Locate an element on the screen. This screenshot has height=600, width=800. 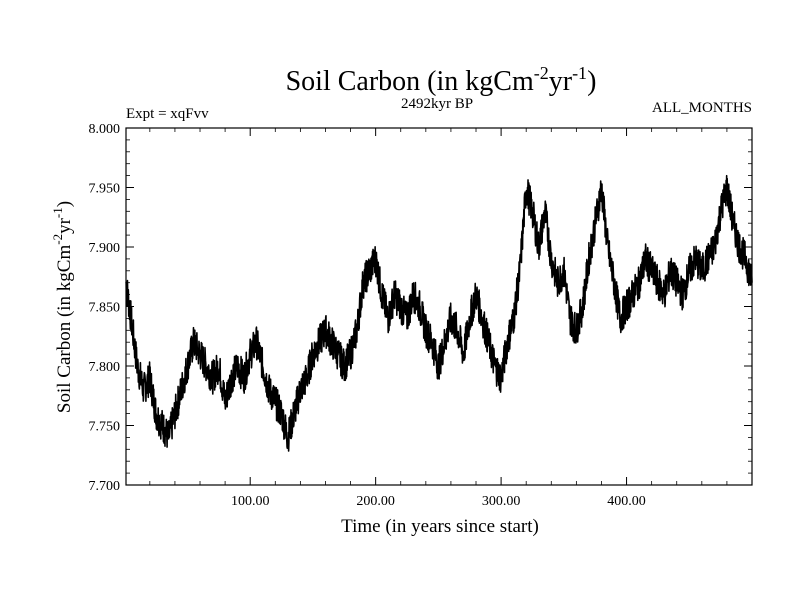
chart-title: Soil Carbon (in kgCm-2yr-1) is located at coordinates (441, 80).